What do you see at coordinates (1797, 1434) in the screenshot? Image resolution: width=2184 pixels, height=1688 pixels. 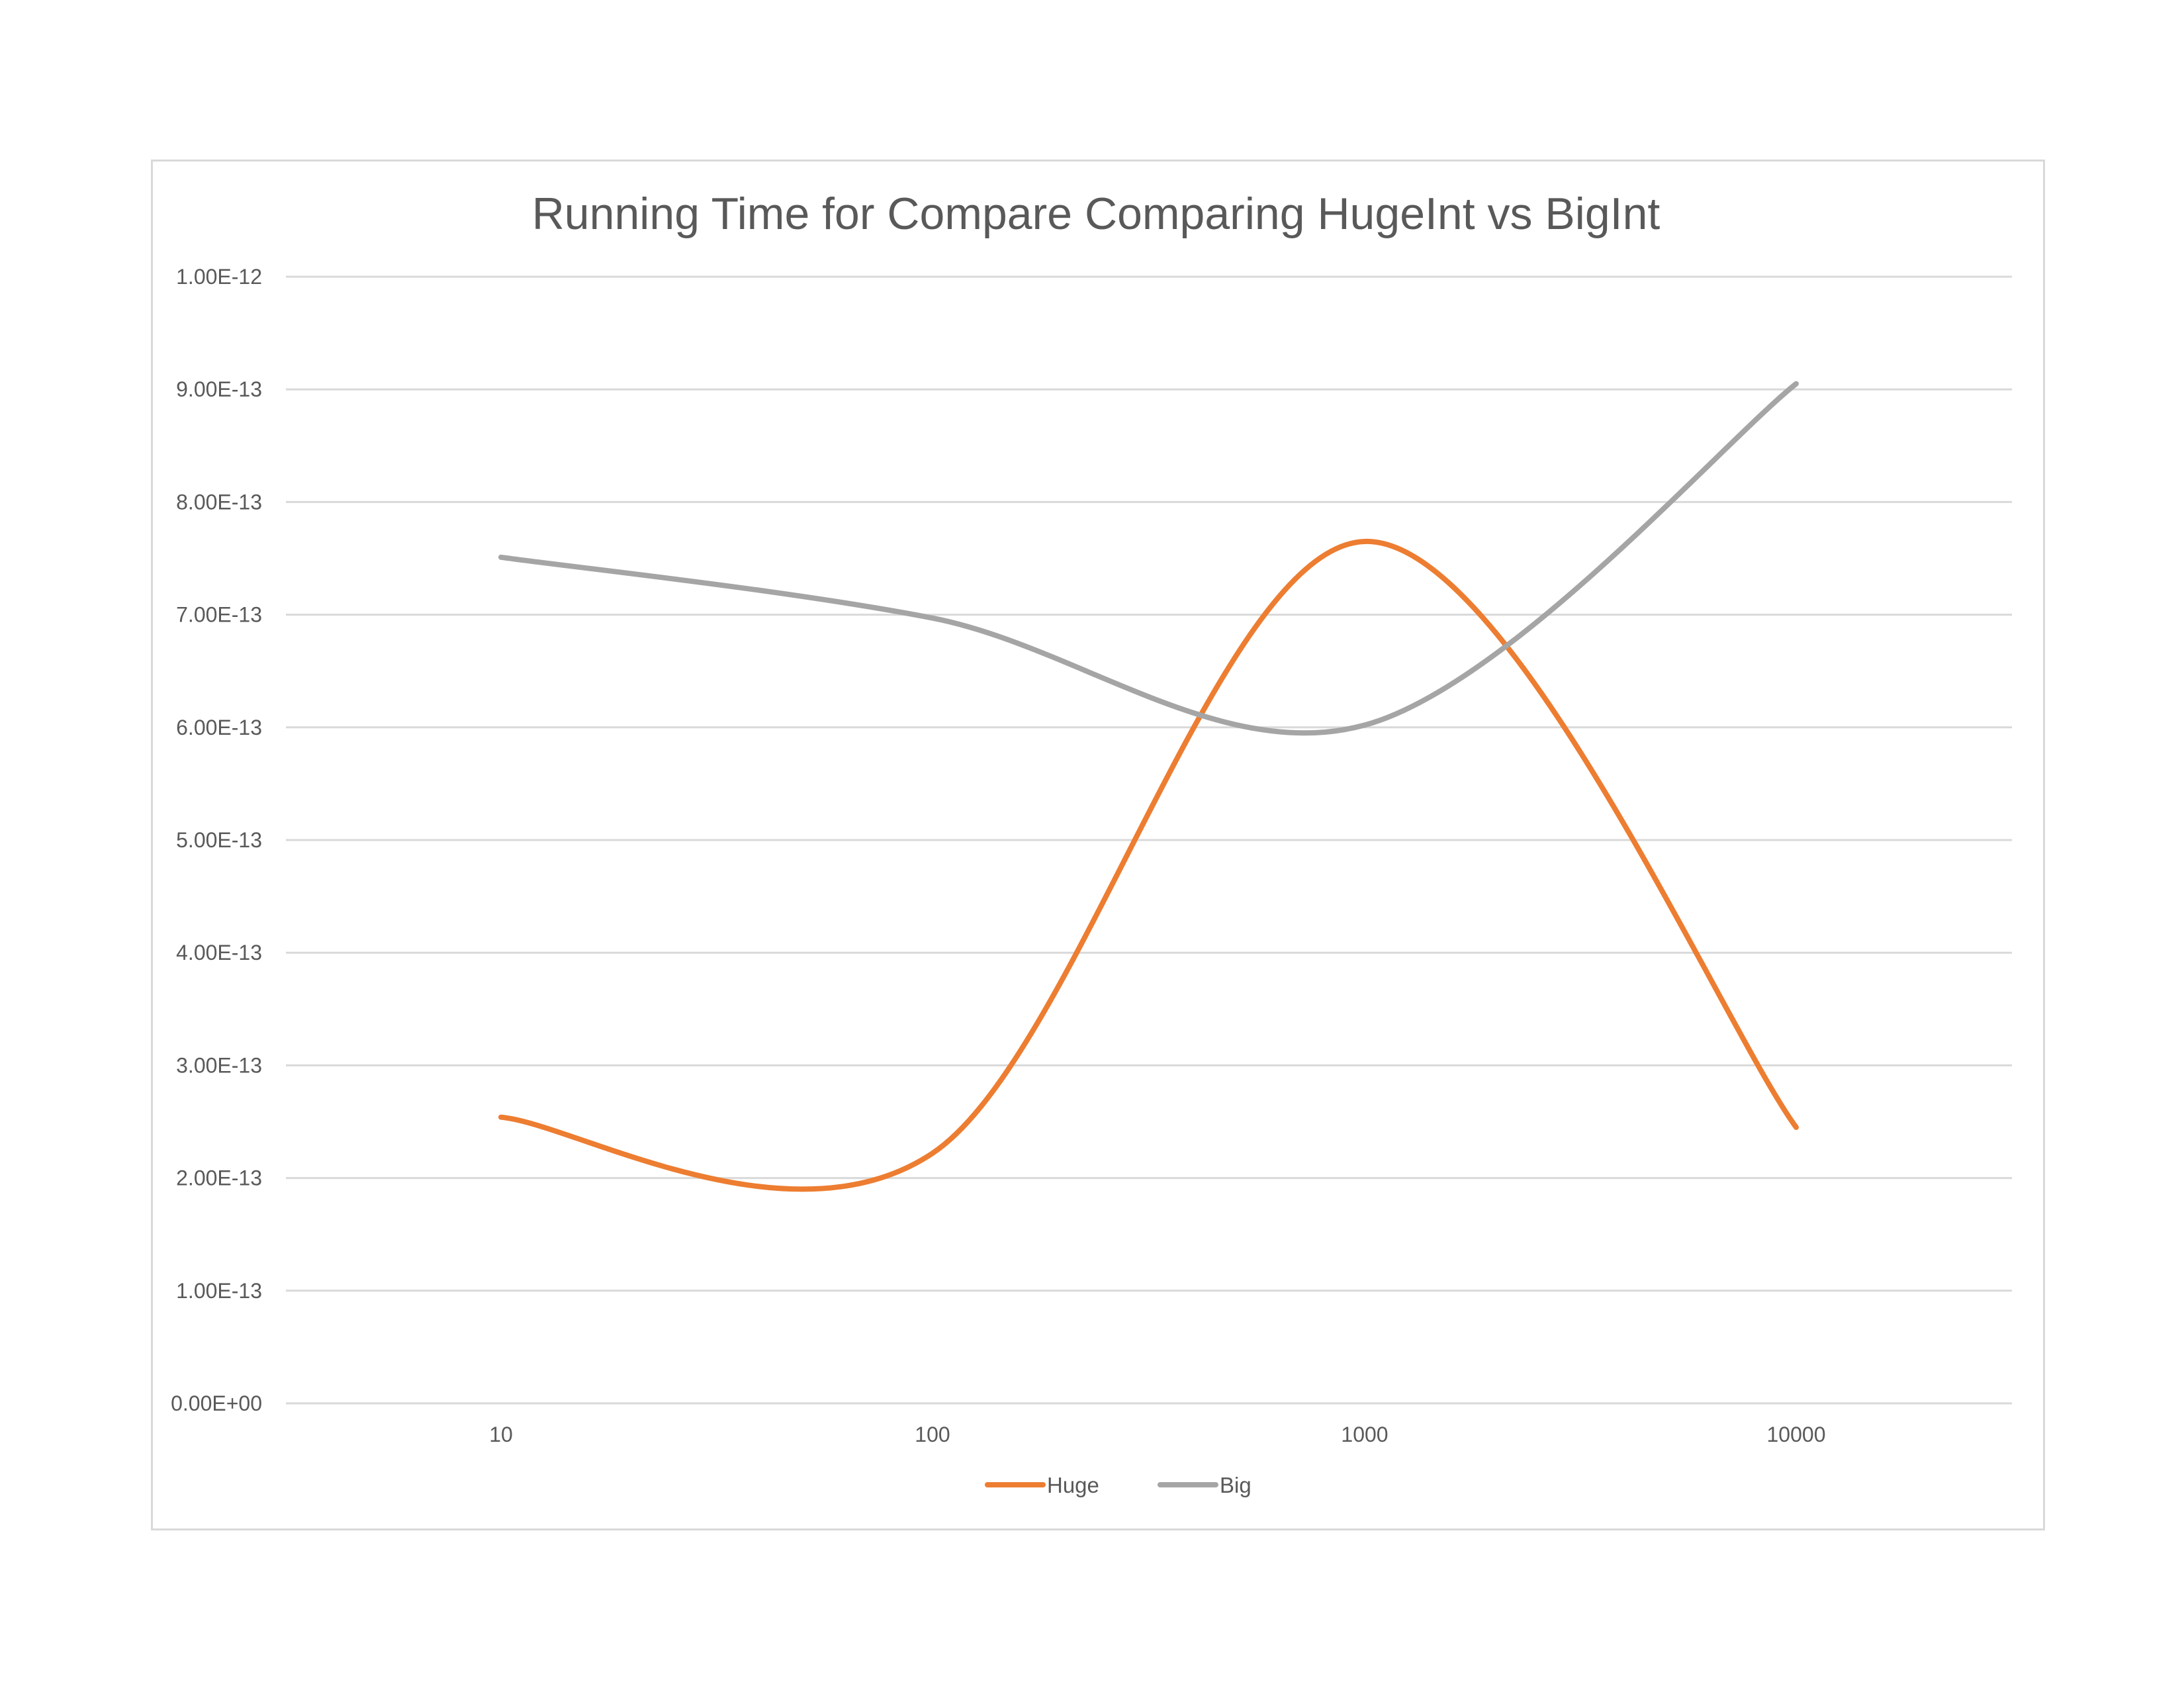 I see `x-tick-label: 10000` at bounding box center [1797, 1434].